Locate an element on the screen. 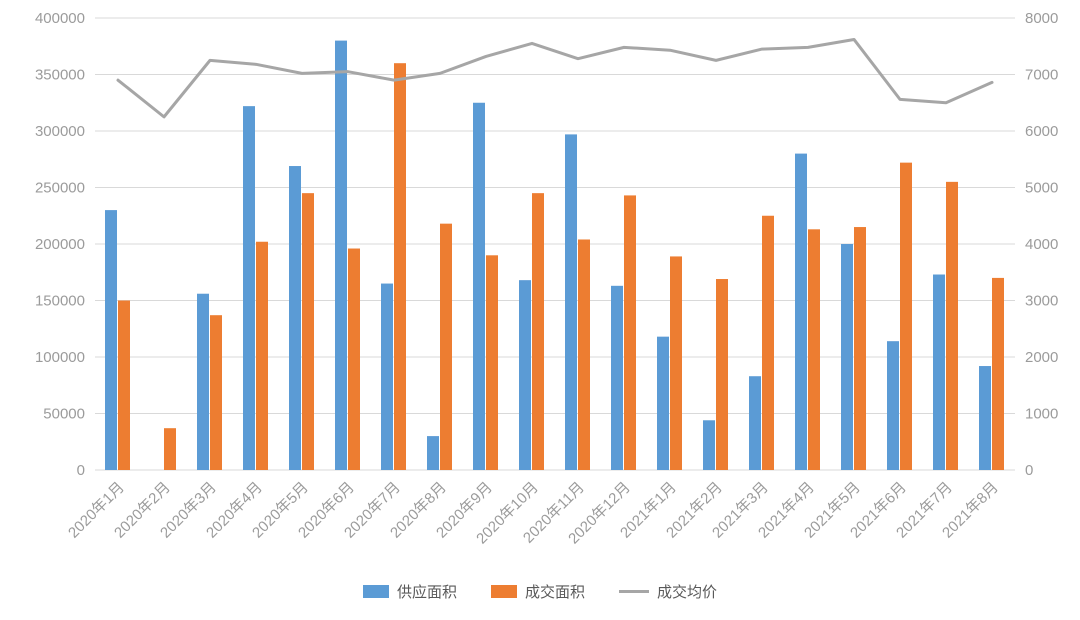 The height and width of the screenshot is (620, 1080). right-axis-tick-label: 8000 is located at coordinates (1041, 18).